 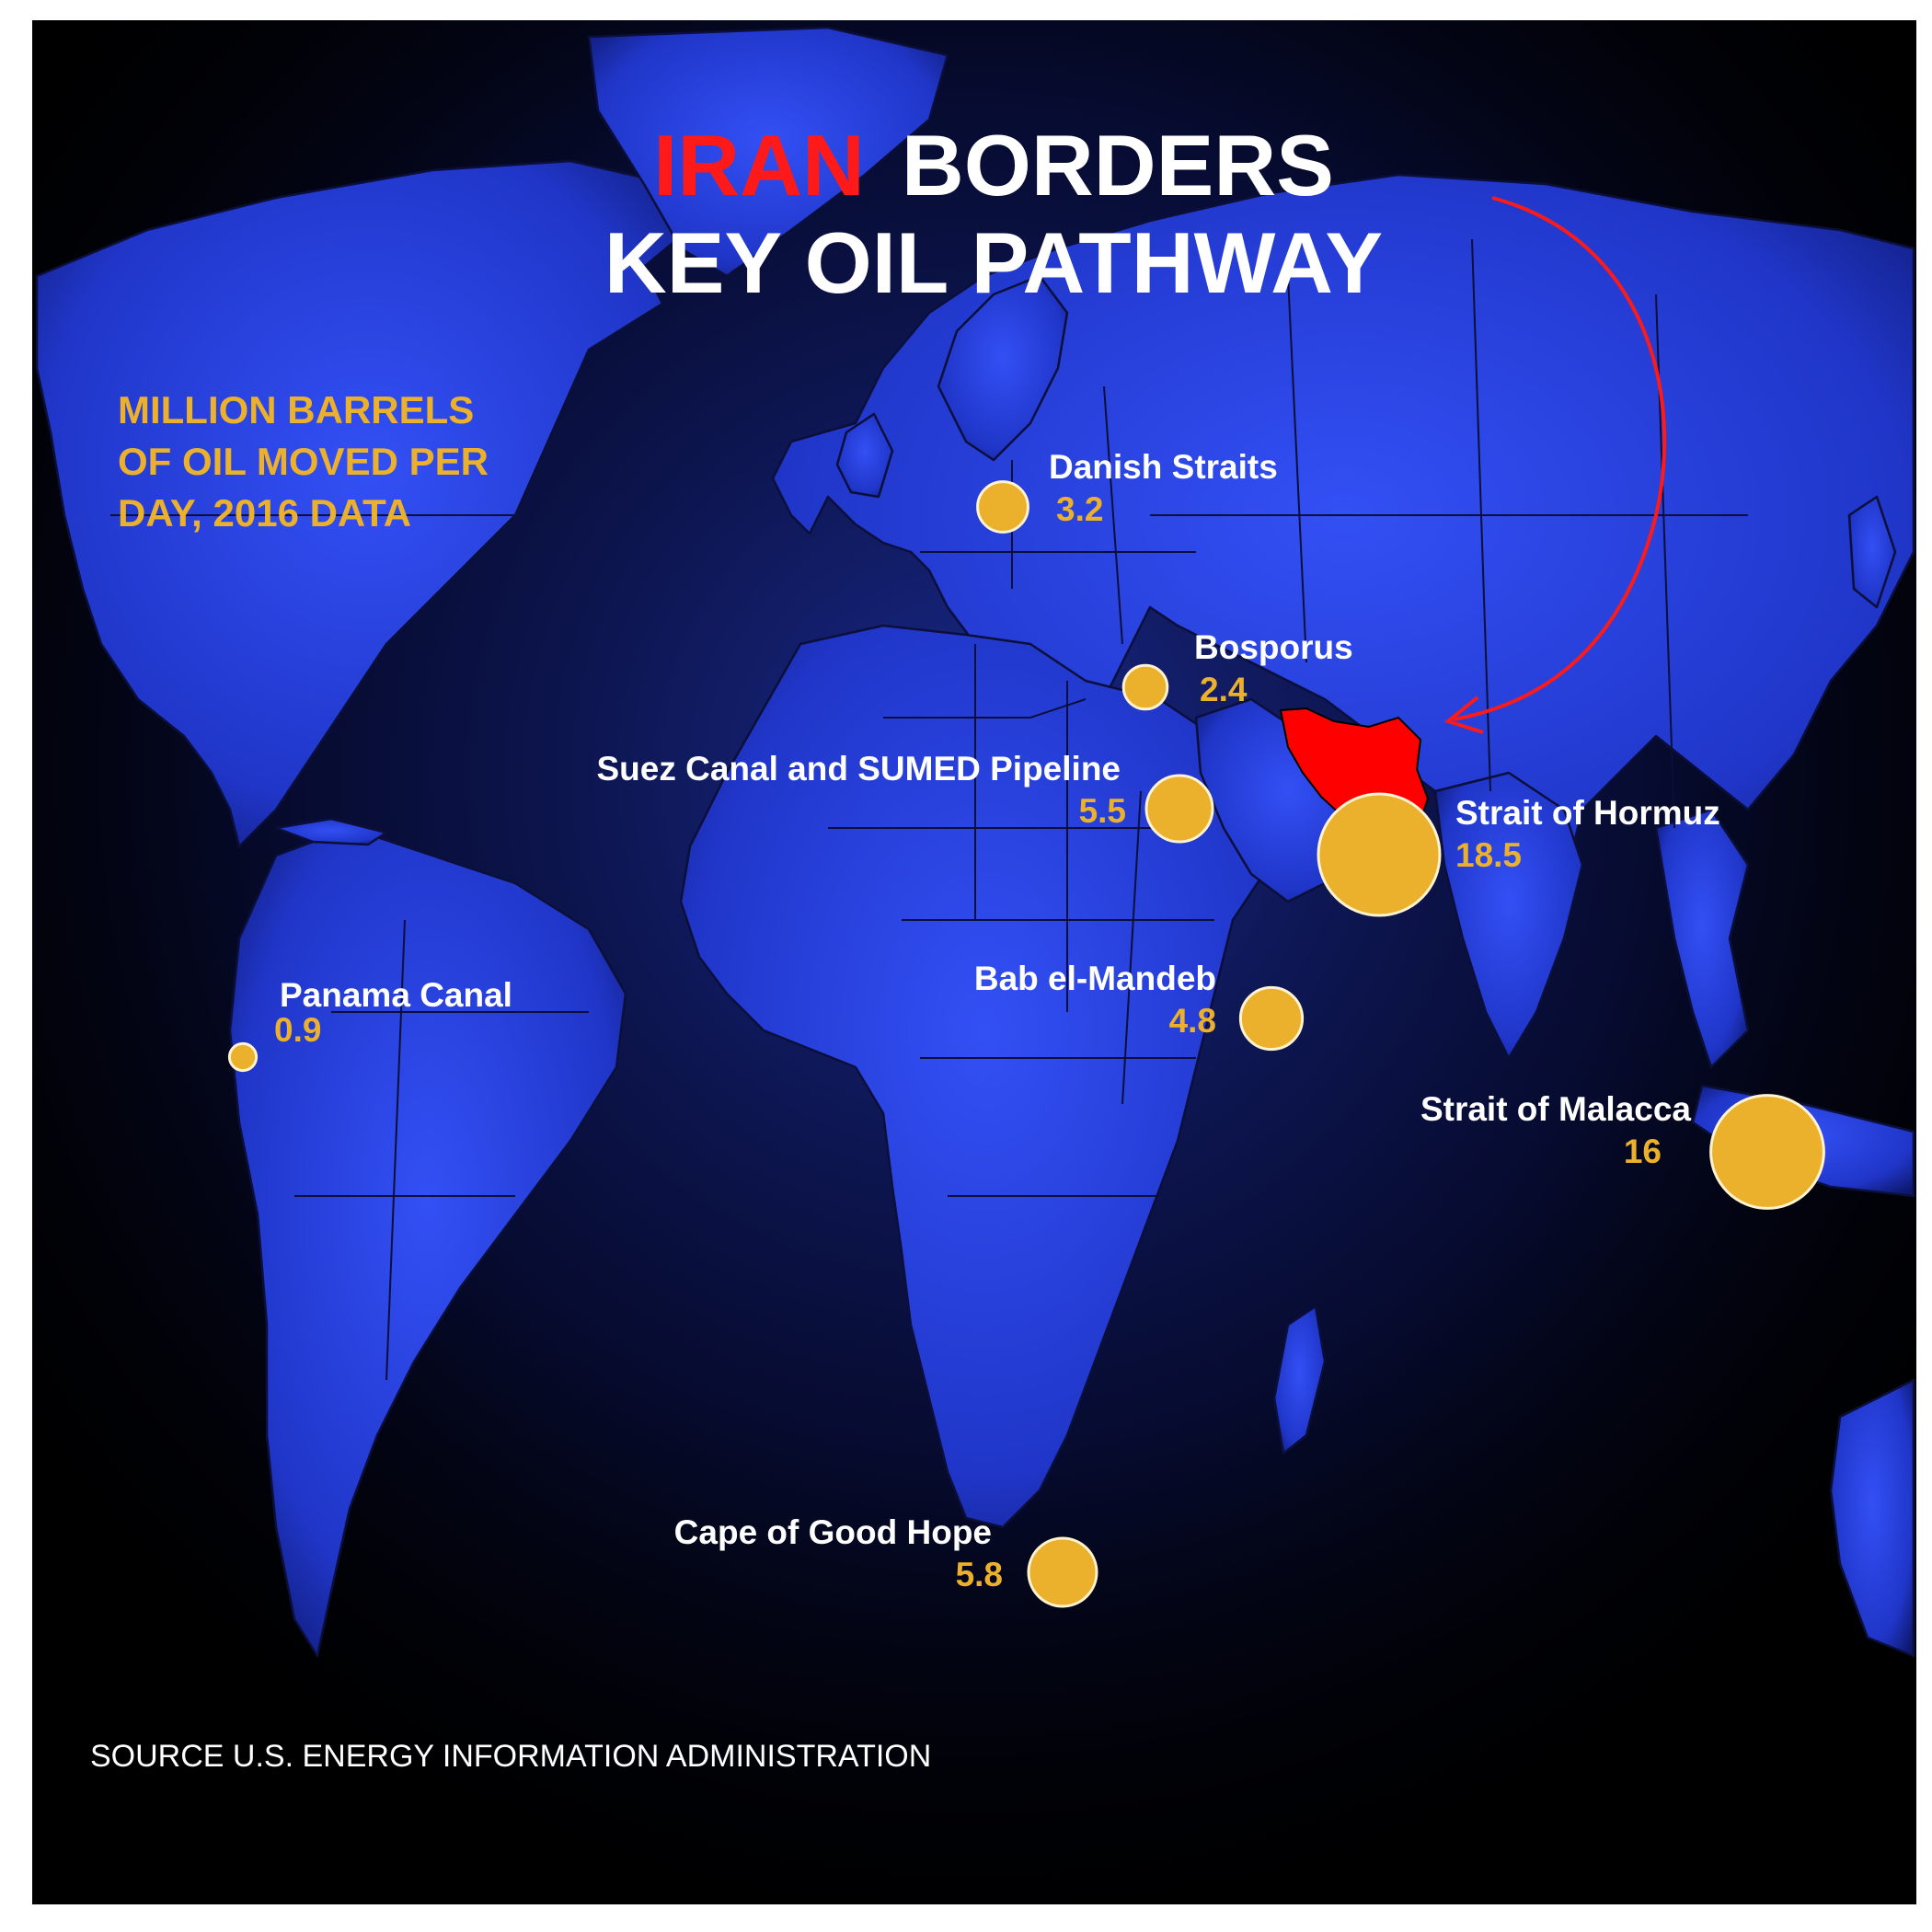 I want to click on pointer-arrow, so click(x=1560, y=458).